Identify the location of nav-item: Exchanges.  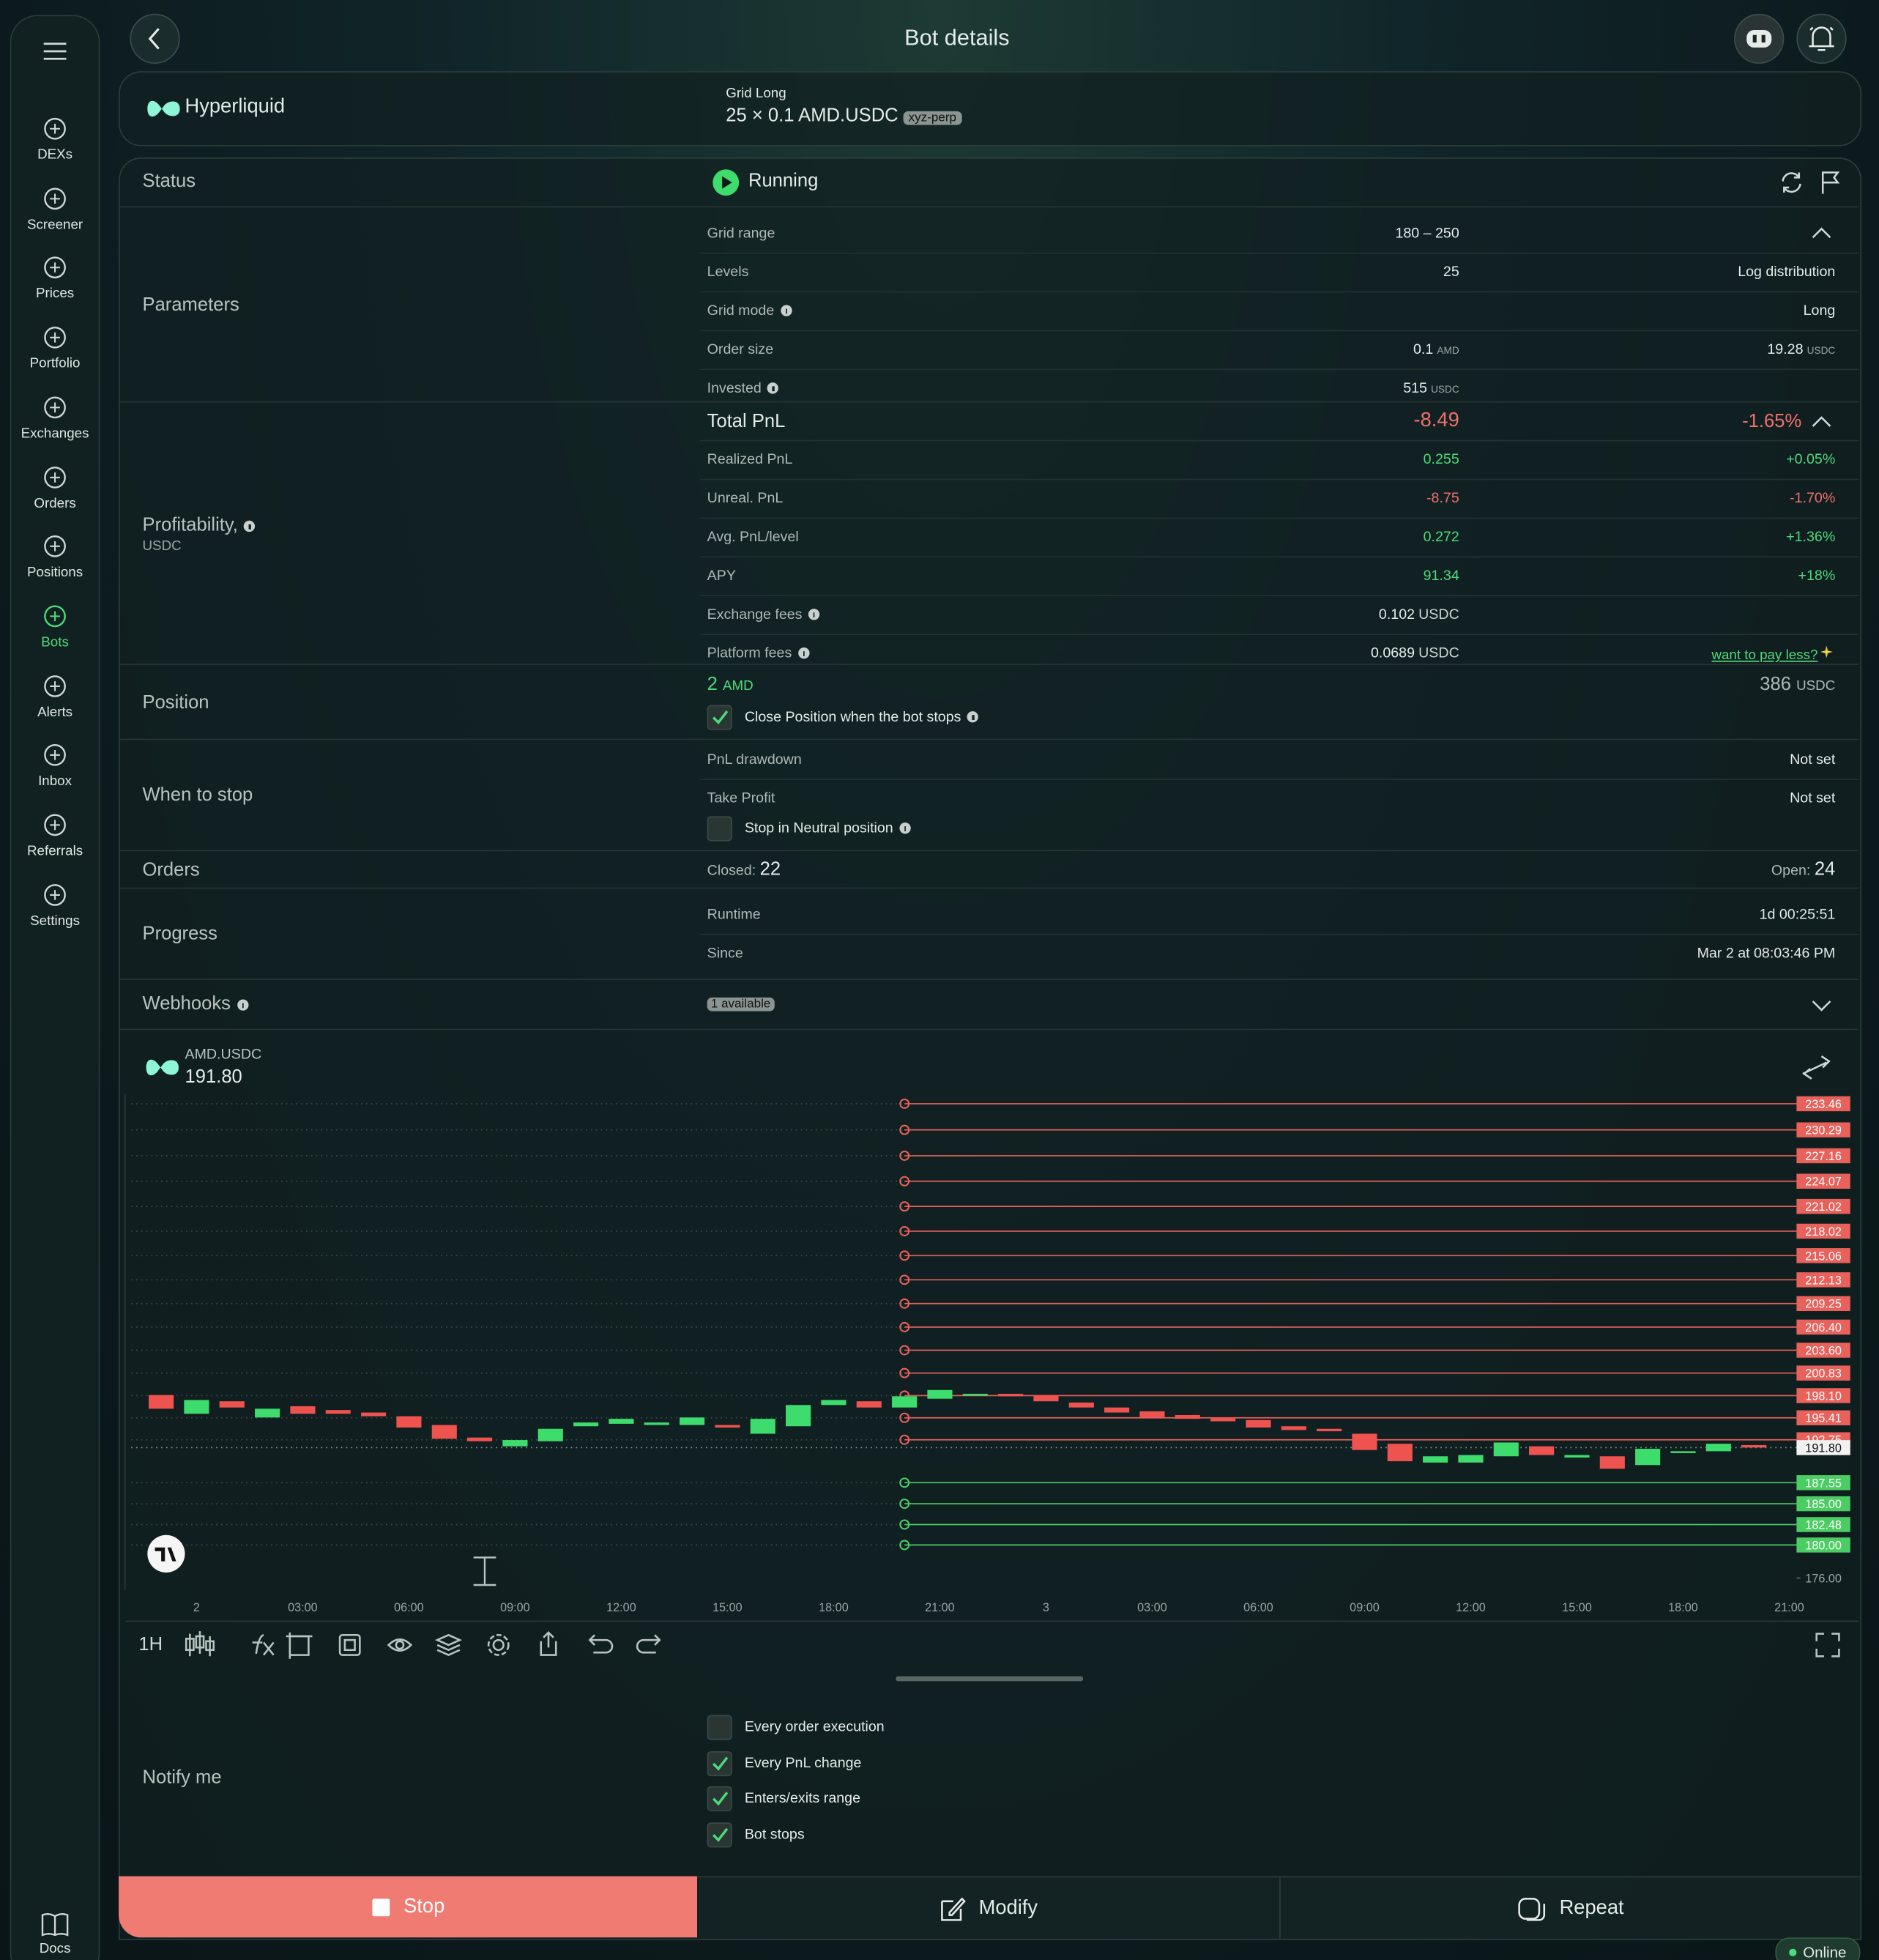
(54, 417).